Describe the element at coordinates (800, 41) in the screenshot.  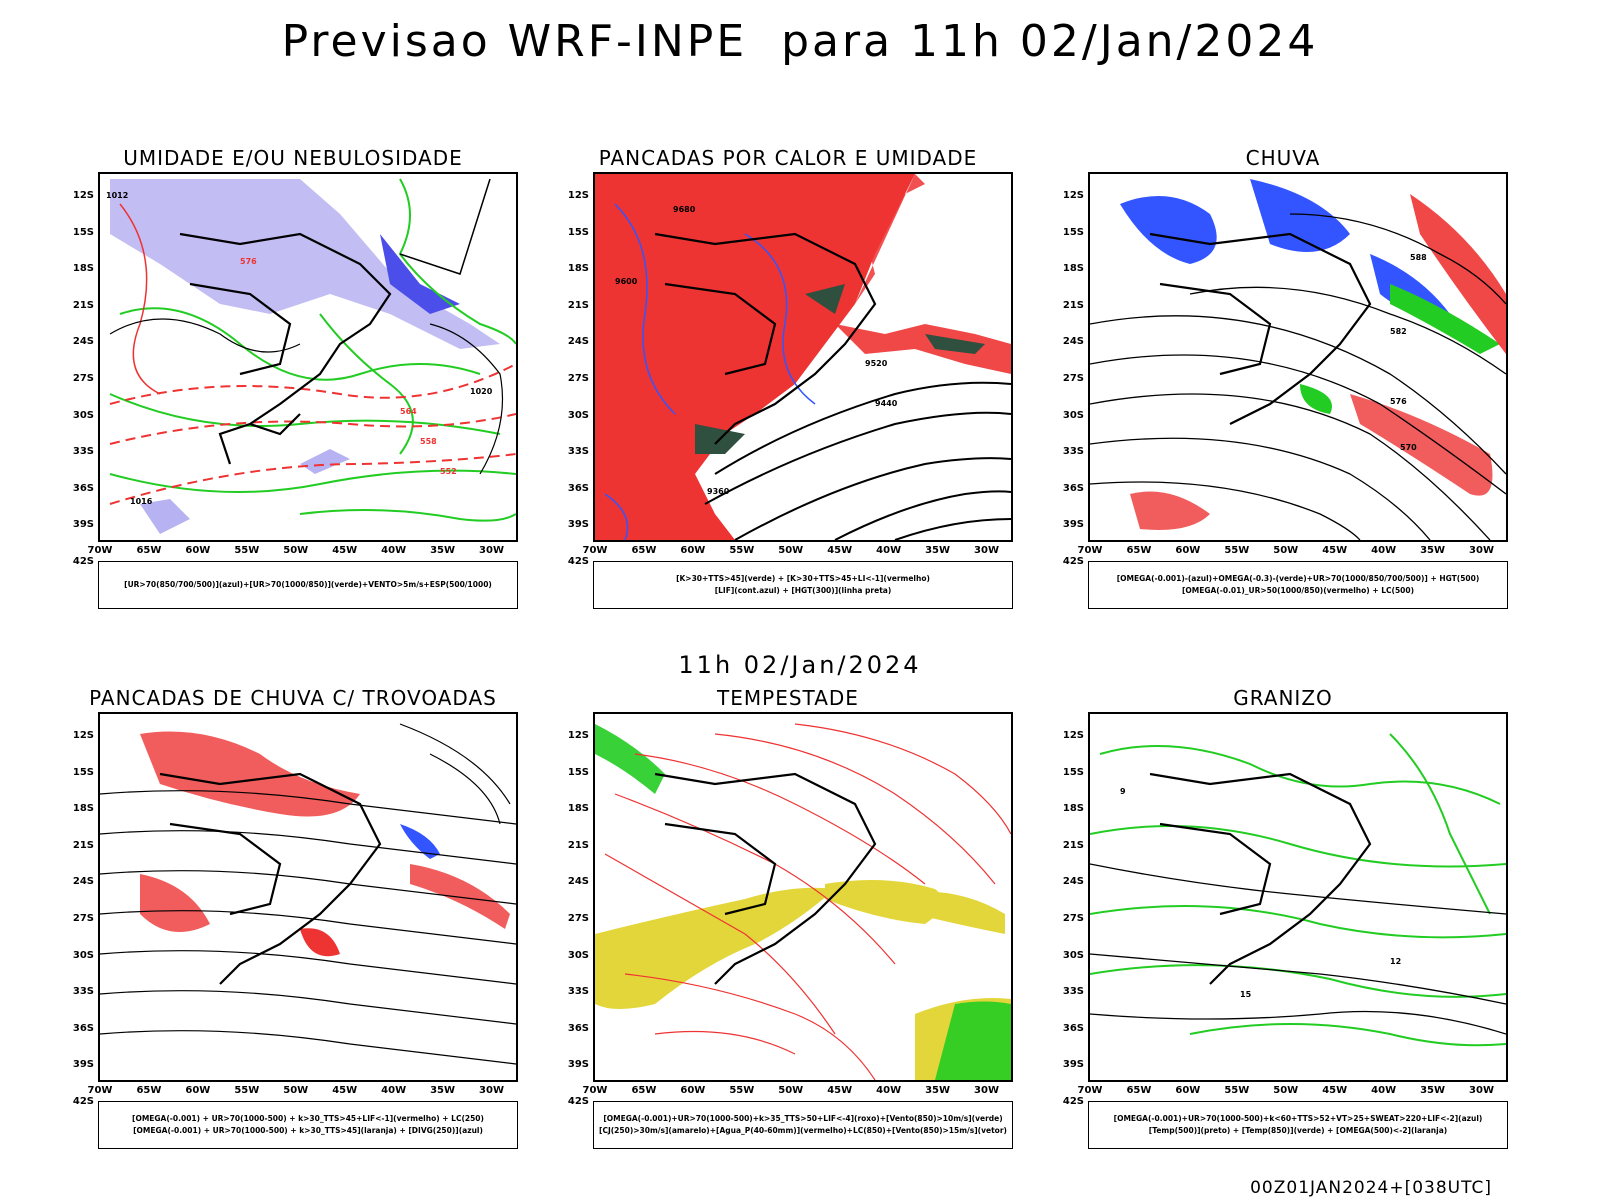
I see `main-title: Previsao WRF-INPE para 11h 02/Jan/2024` at that location.